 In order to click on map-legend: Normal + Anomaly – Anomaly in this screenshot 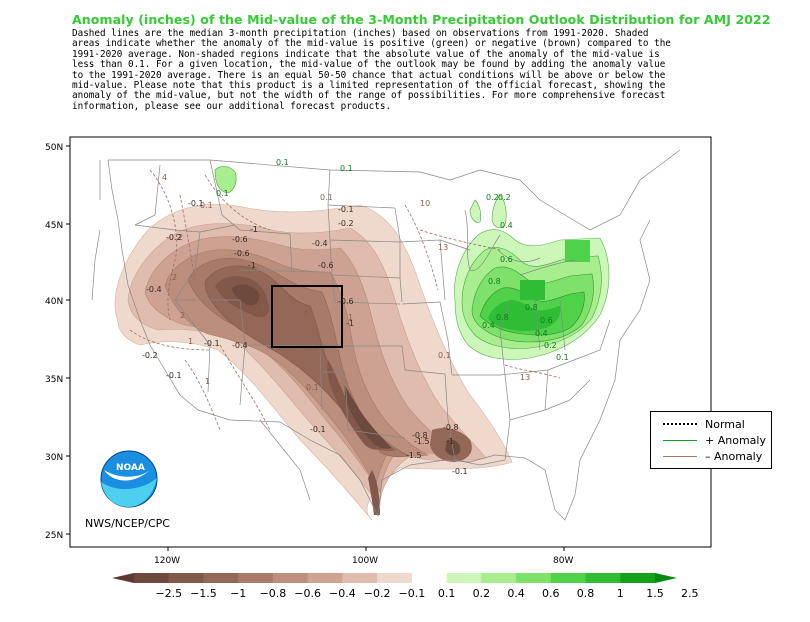, I will do `click(711, 440)`.